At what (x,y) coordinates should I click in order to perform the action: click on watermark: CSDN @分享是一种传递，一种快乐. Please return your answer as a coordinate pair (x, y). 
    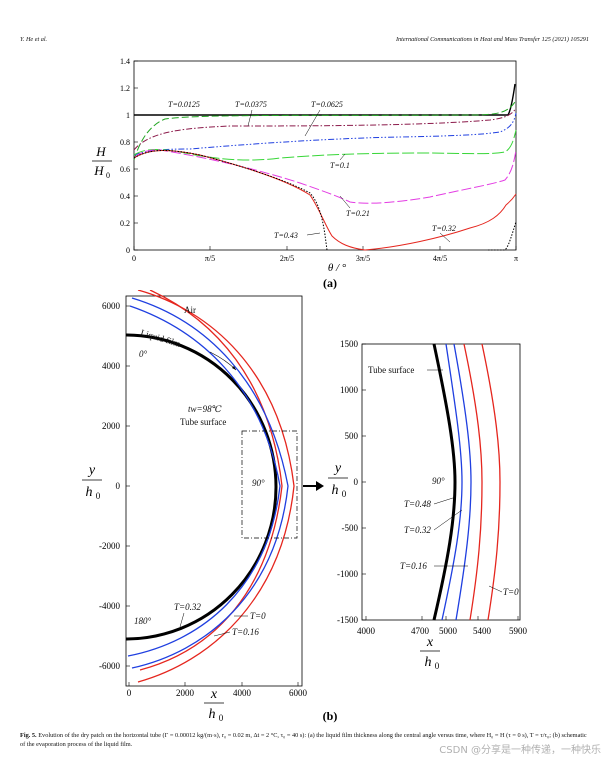
    Looking at the image, I should click on (520, 750).